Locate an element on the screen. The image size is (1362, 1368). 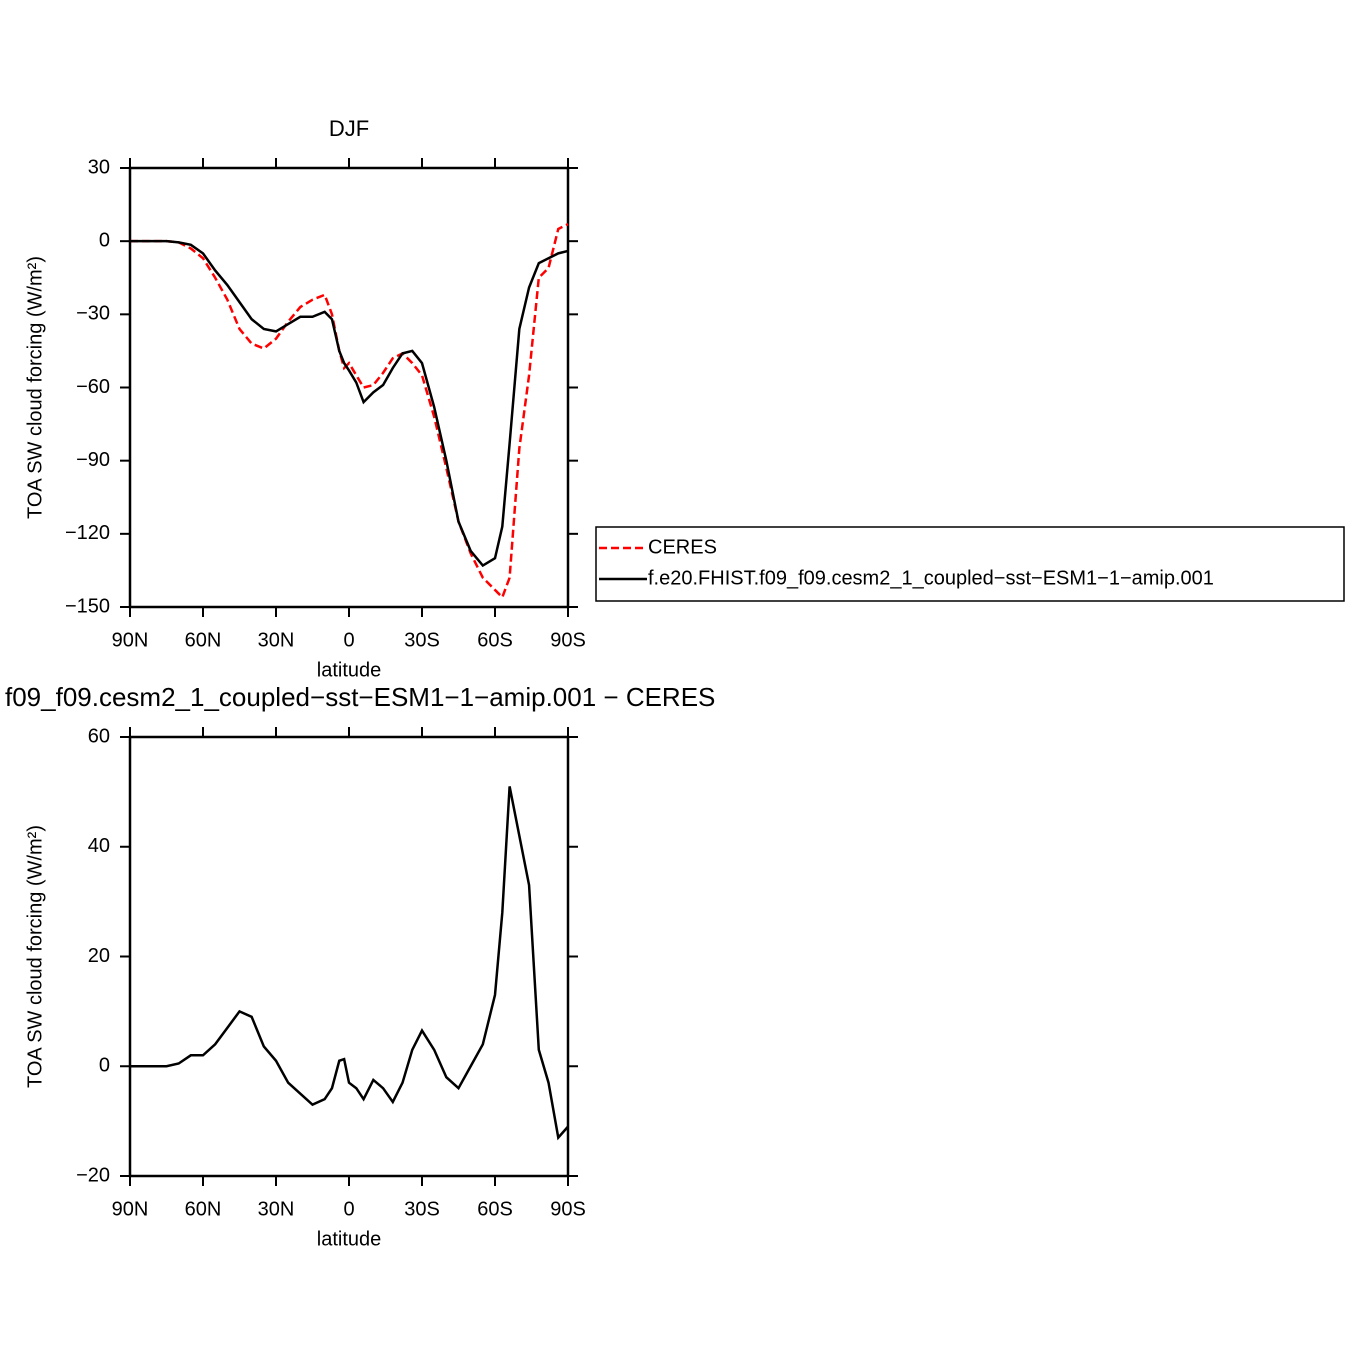
y-tick-label: 60 is located at coordinates (99, 736).